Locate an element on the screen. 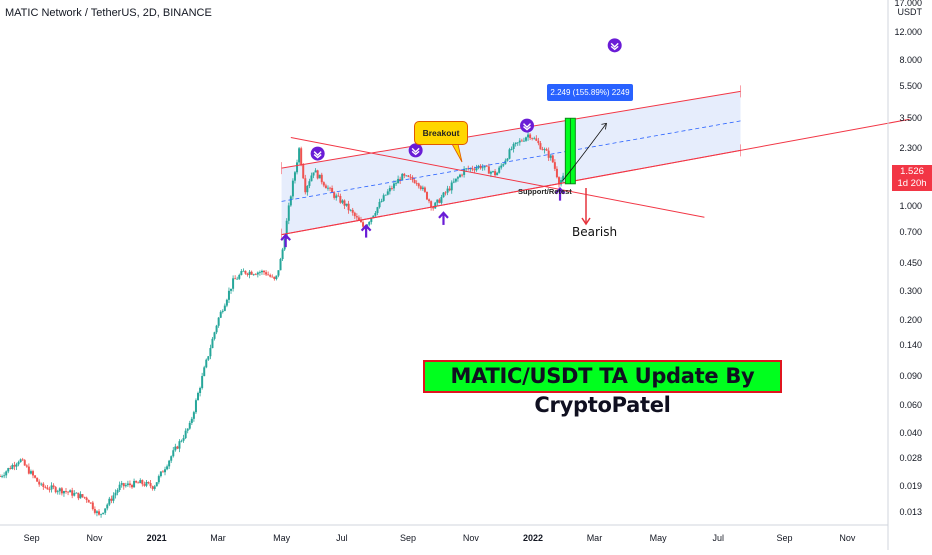  markers-layer is located at coordinates (451, 143).